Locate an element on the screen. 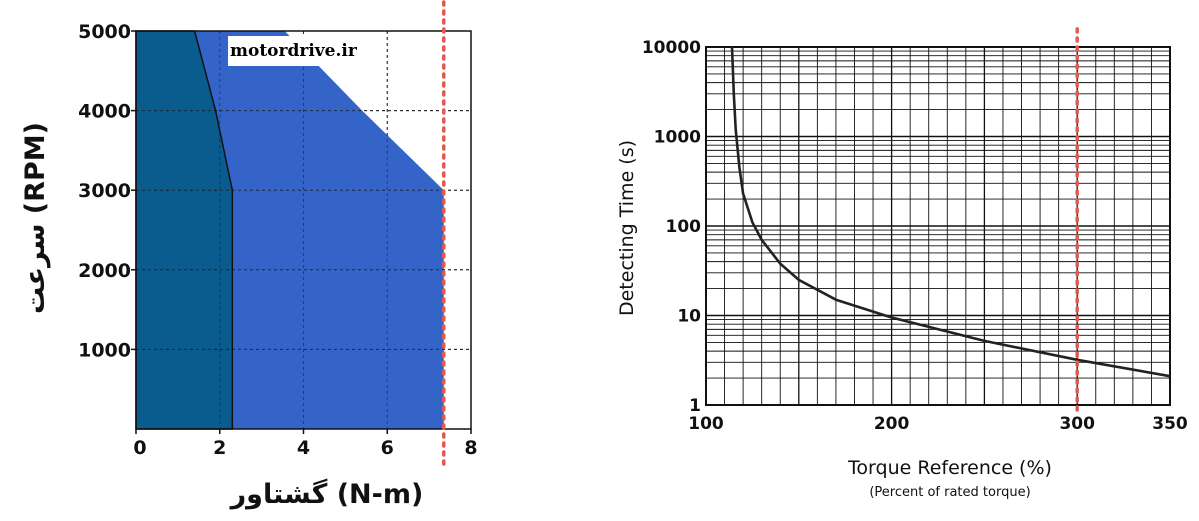 This screenshot has height=521, width=1199. left-y-tick-label: 4000 is located at coordinates (104, 112).